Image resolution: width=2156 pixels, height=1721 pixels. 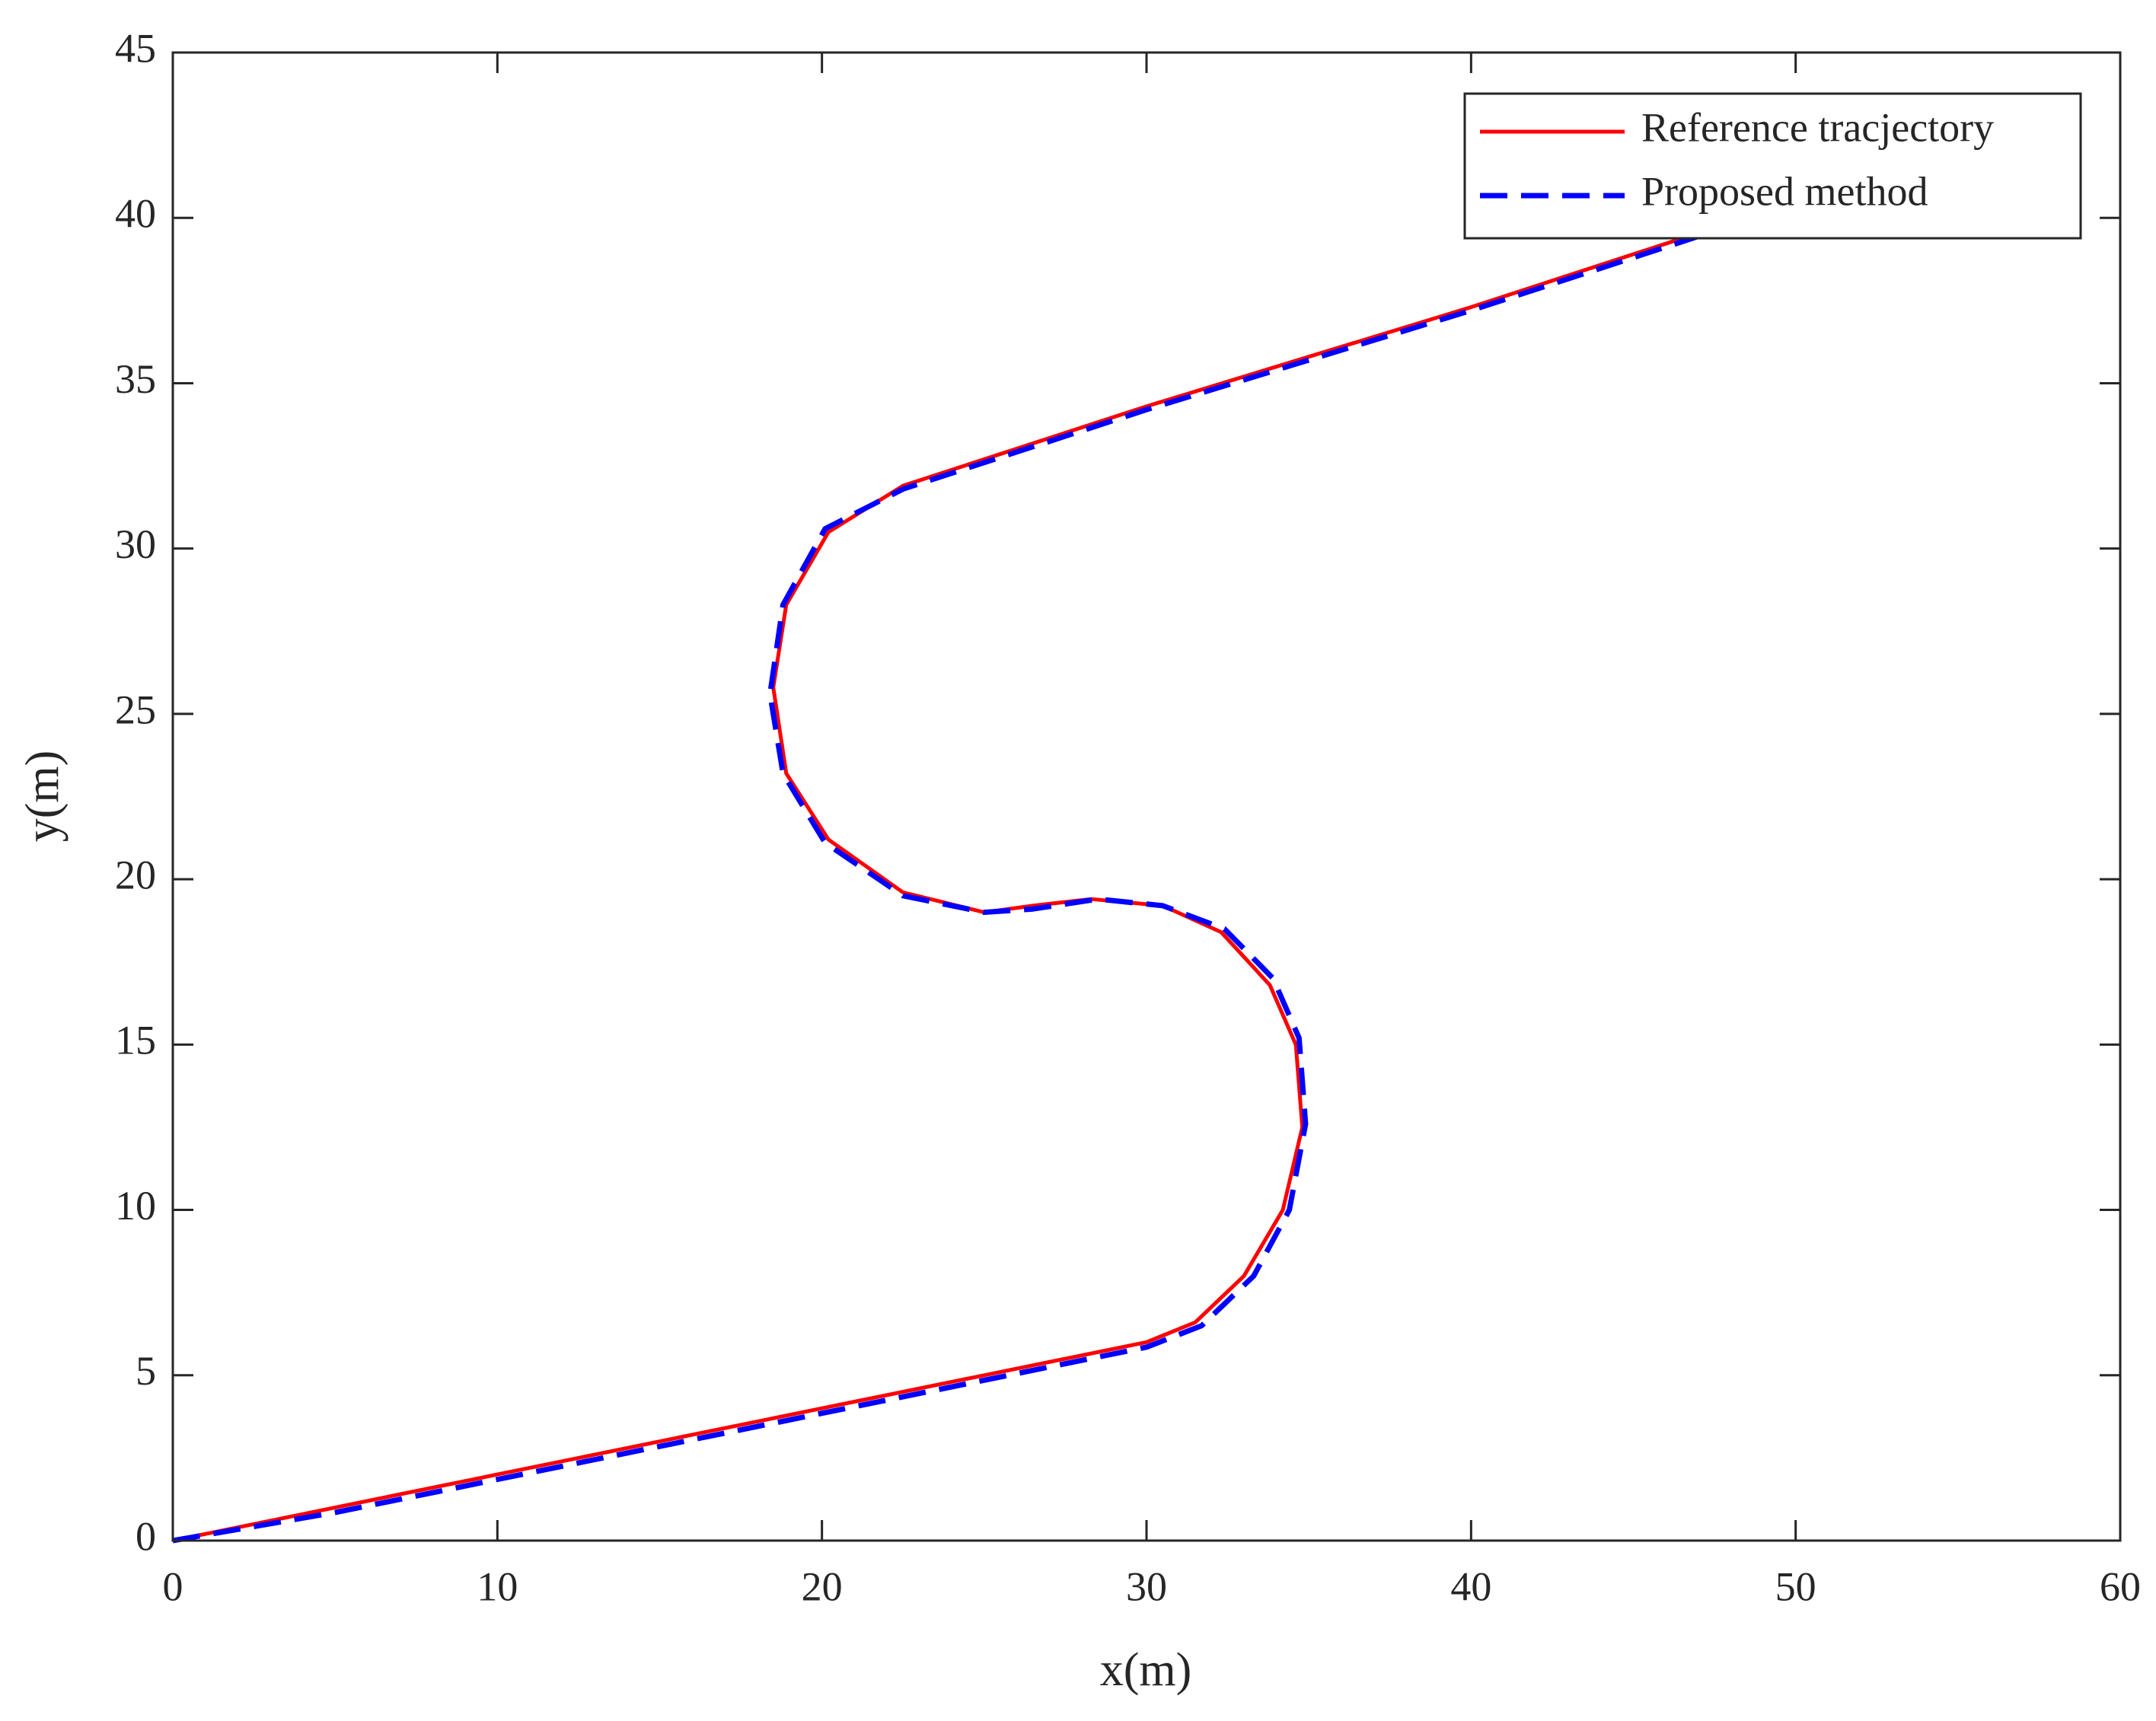 I want to click on y-tick-label: 45, so click(x=135, y=48).